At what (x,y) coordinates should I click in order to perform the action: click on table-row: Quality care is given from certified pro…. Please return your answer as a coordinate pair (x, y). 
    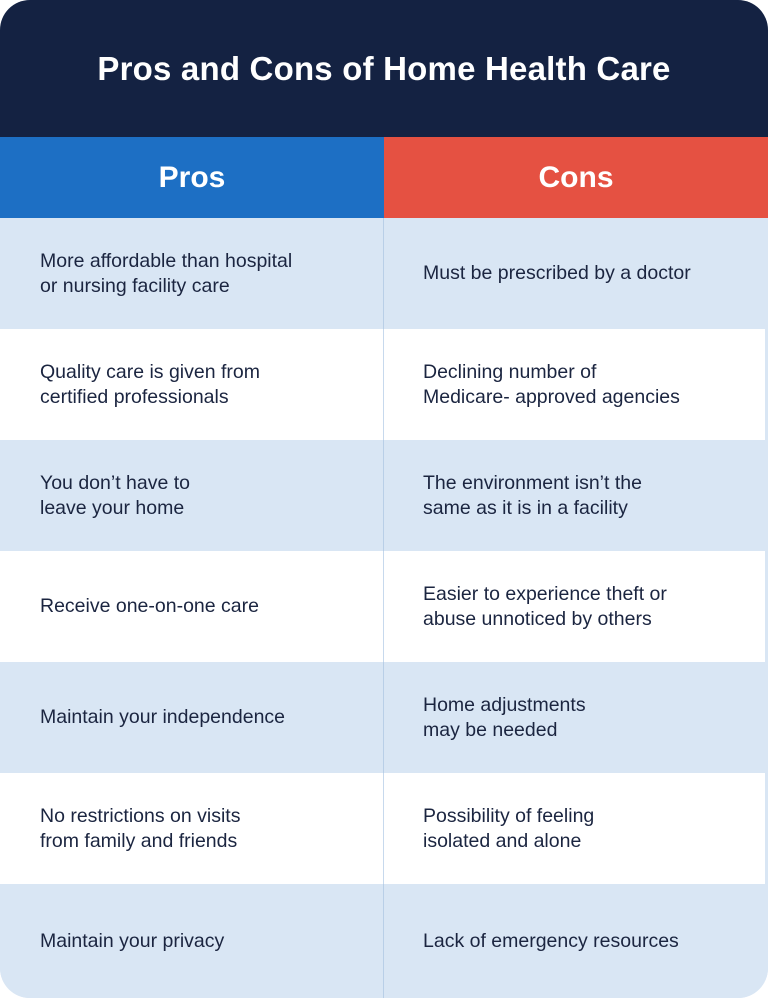
    Looking at the image, I should click on (384, 384).